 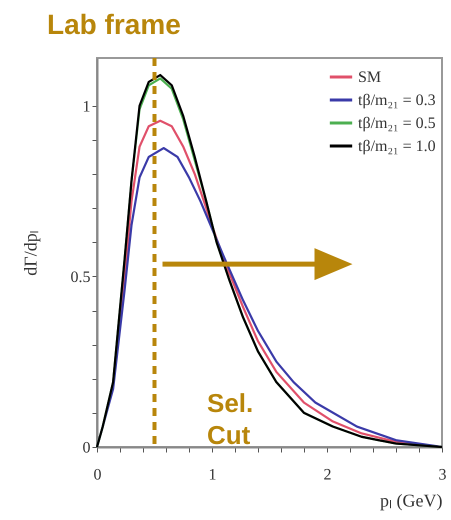 What do you see at coordinates (114, 24) in the screenshot?
I see `chart-title: Lab frame` at bounding box center [114, 24].